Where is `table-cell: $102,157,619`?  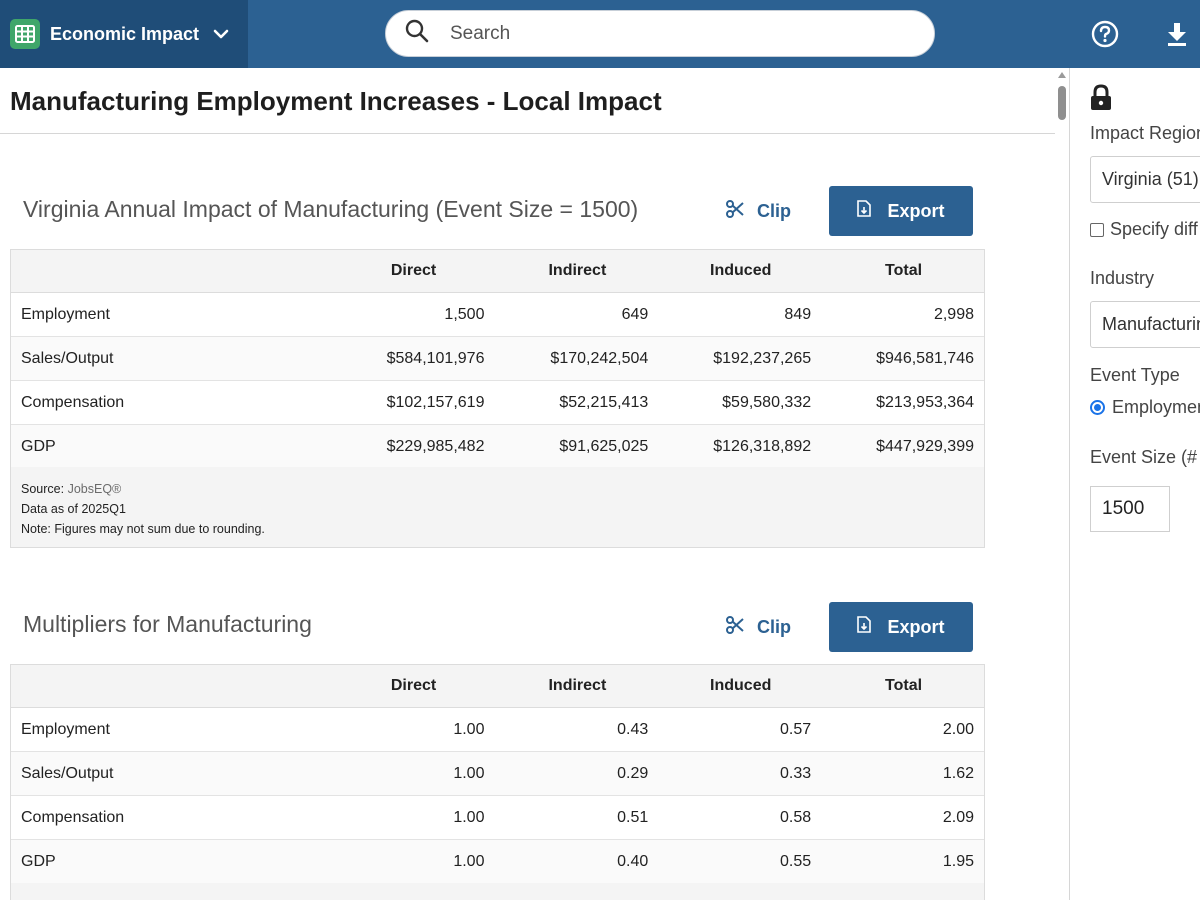
table-cell: $102,157,619 is located at coordinates (413, 402).